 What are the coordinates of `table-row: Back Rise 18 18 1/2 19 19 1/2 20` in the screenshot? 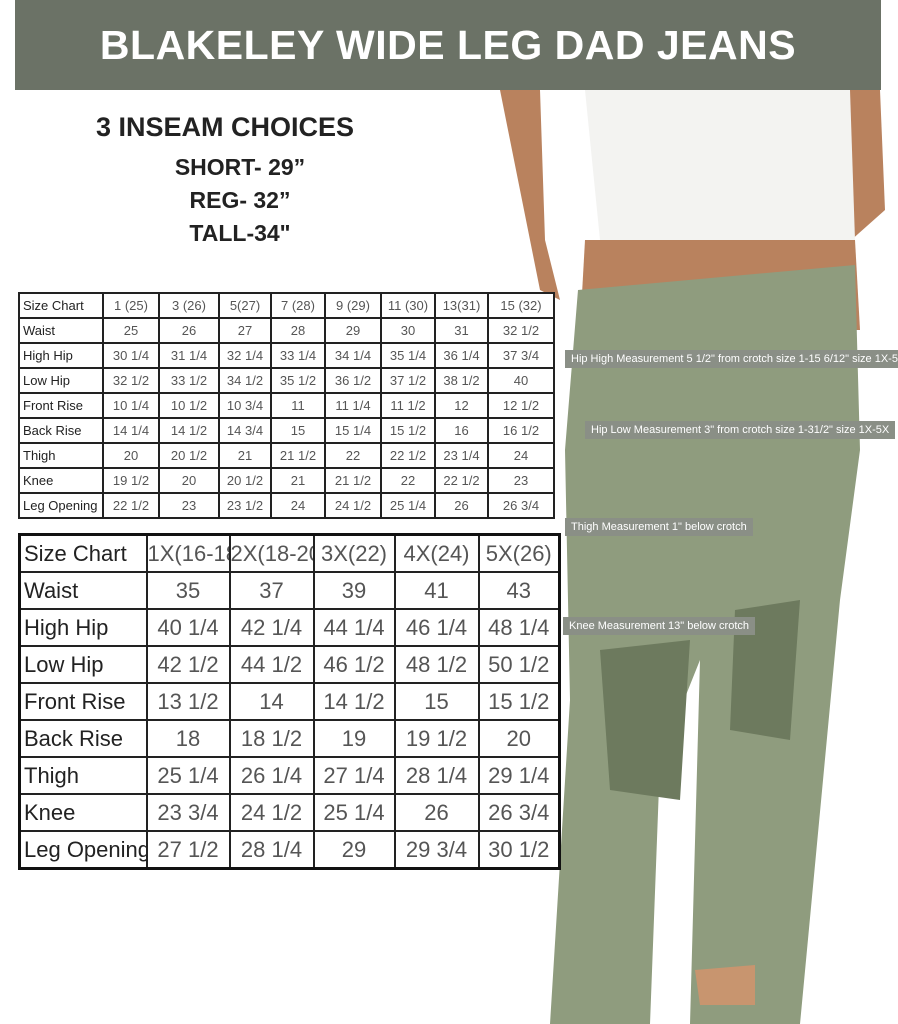 It's located at (289, 738).